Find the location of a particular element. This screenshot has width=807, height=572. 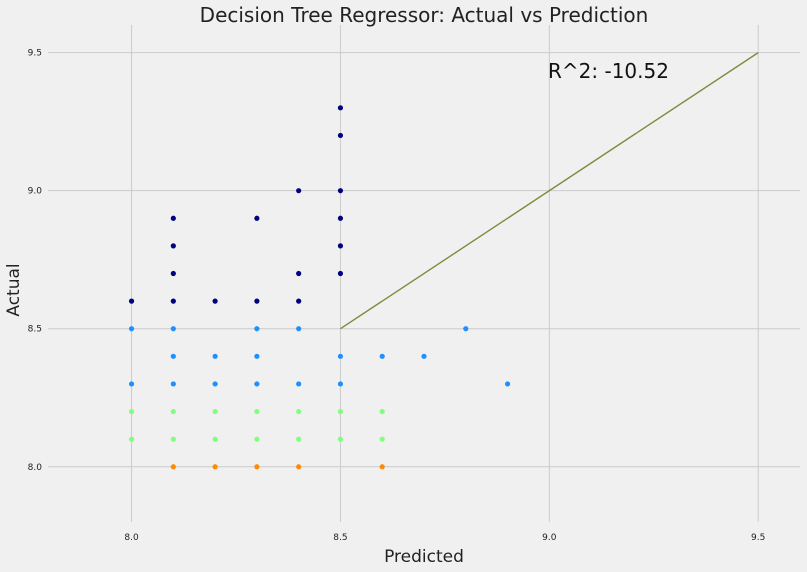

y-tick-label: 9.0 is located at coordinates (35, 192).